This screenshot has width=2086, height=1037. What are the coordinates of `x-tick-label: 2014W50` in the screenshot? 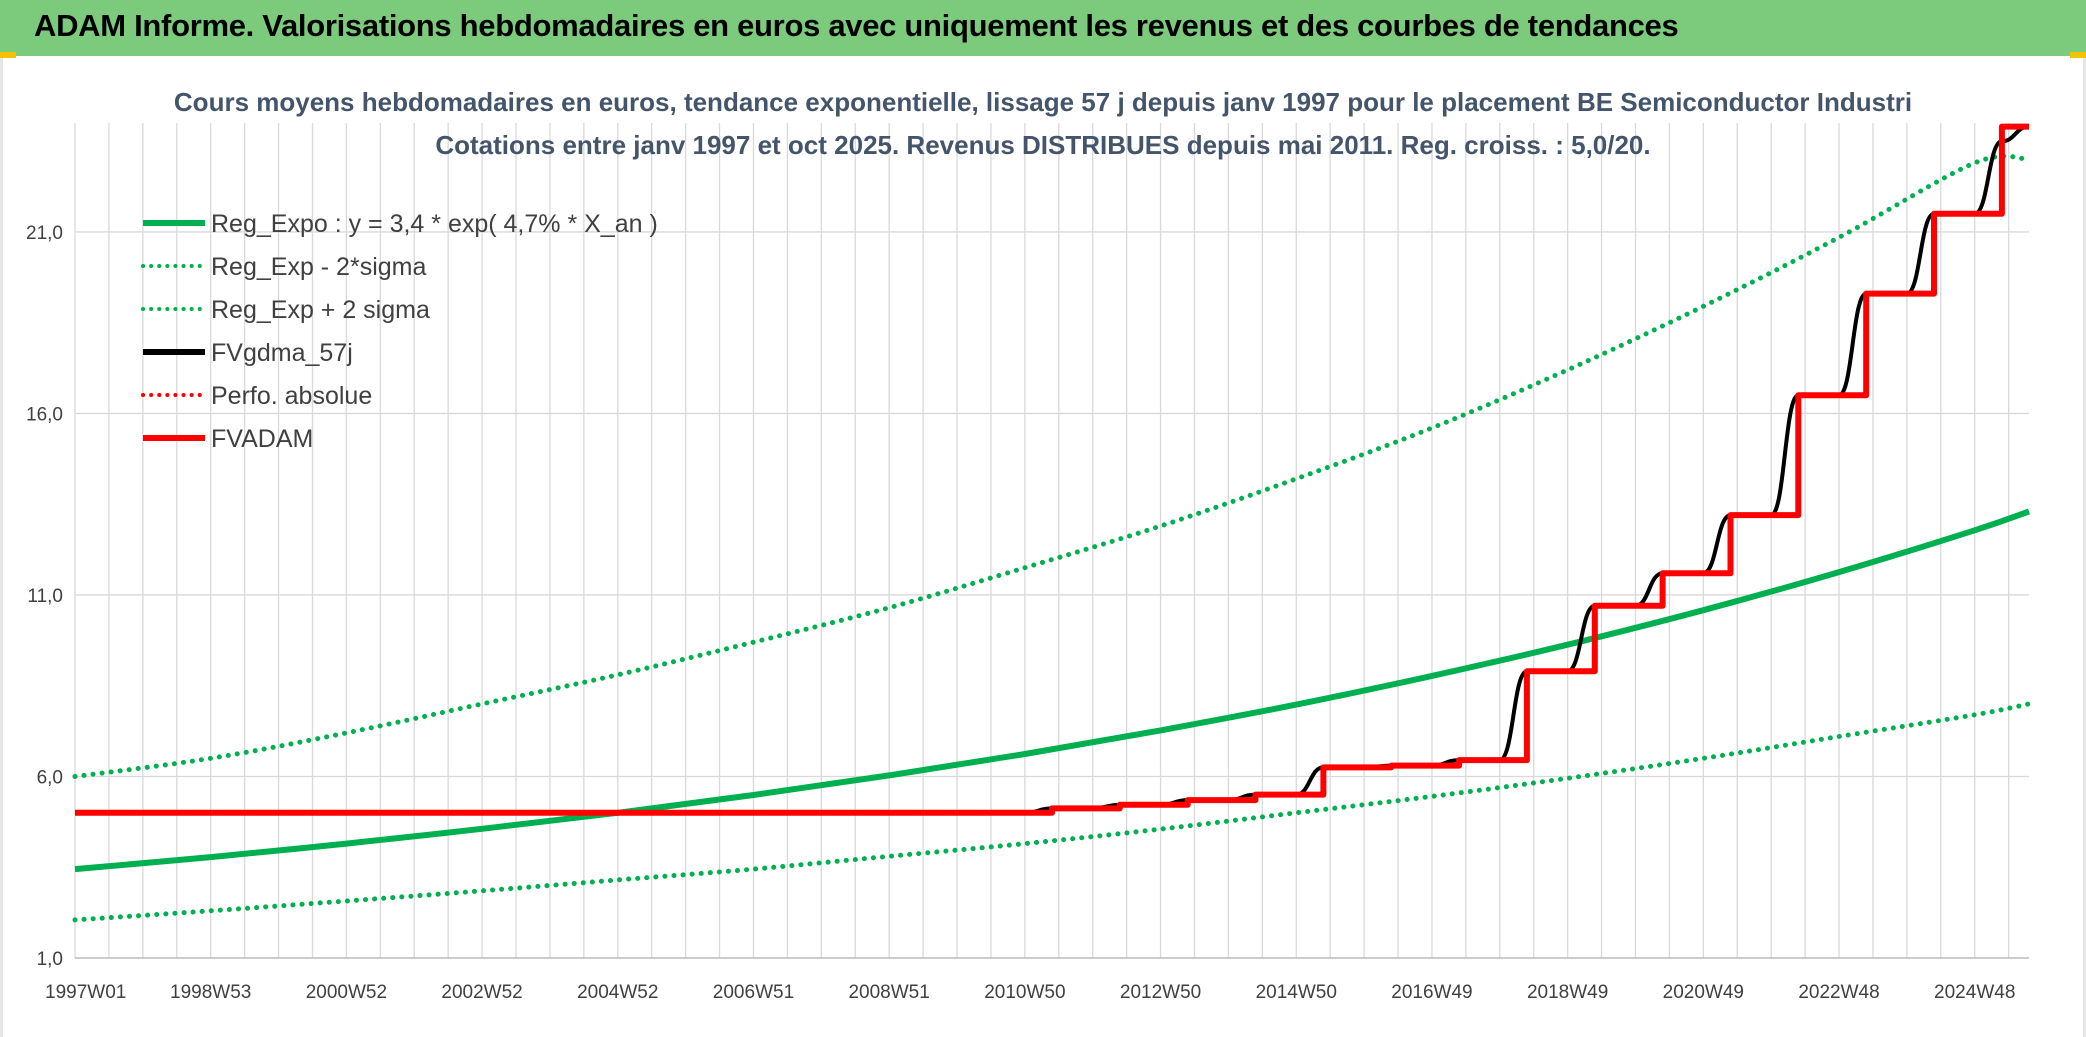 It's located at (1296, 992).